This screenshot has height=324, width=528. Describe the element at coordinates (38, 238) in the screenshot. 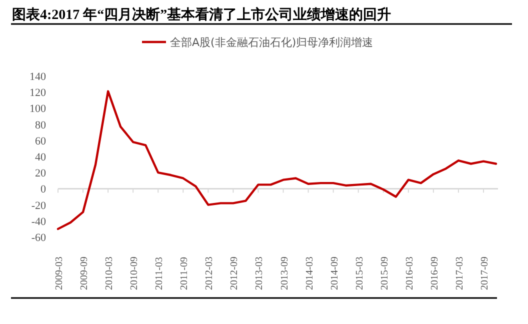

I see `y-tick-label: -60` at that location.